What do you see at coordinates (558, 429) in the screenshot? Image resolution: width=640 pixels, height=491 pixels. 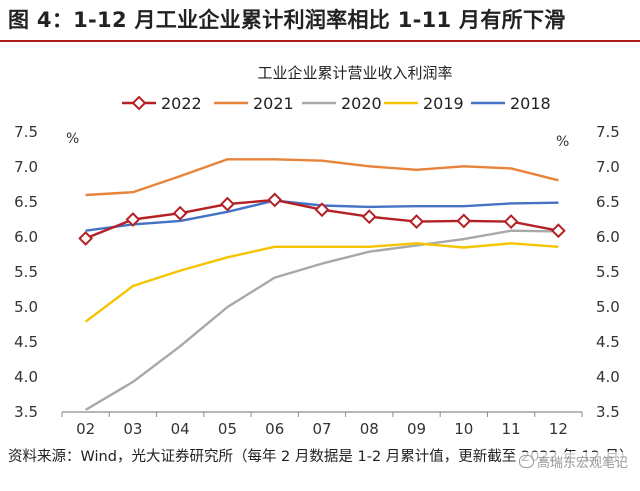 I see `x-tick-label: 12` at bounding box center [558, 429].